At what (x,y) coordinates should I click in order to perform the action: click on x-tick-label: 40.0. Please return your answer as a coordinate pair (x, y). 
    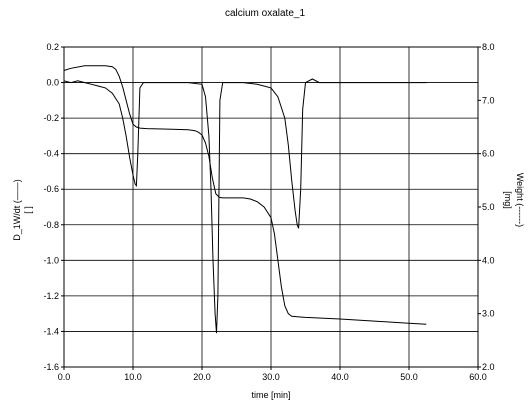
    Looking at the image, I should click on (340, 377).